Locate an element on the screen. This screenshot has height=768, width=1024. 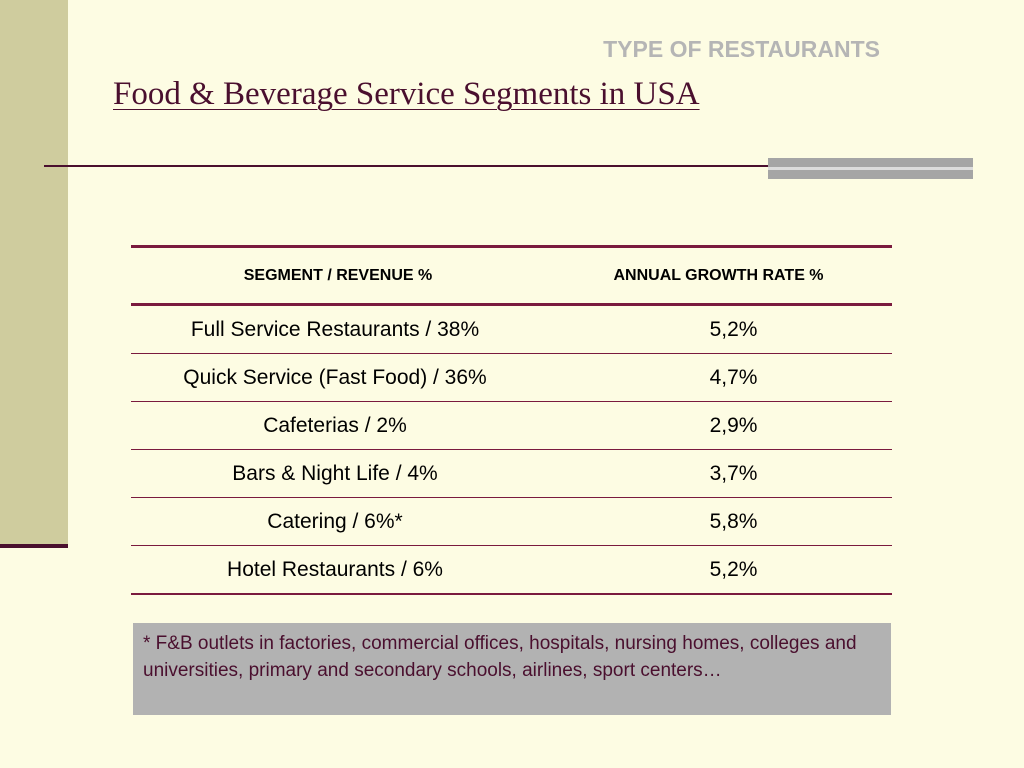
segment-cell: Quick Service (Fast Food) / 36% is located at coordinates (338, 377).